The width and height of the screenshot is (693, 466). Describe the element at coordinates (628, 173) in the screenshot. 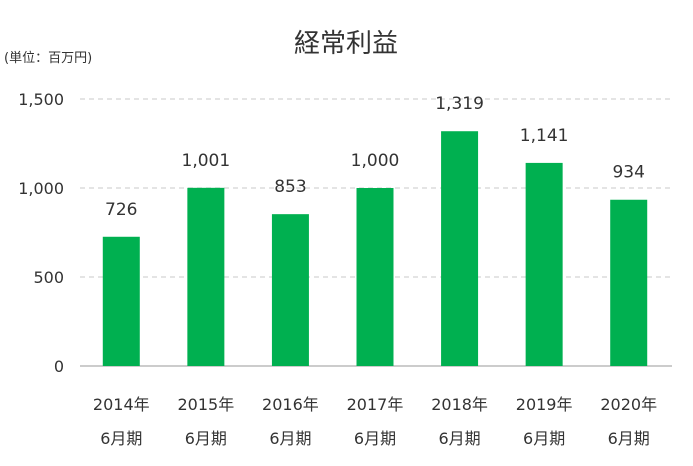

I see `data-label: 934` at that location.